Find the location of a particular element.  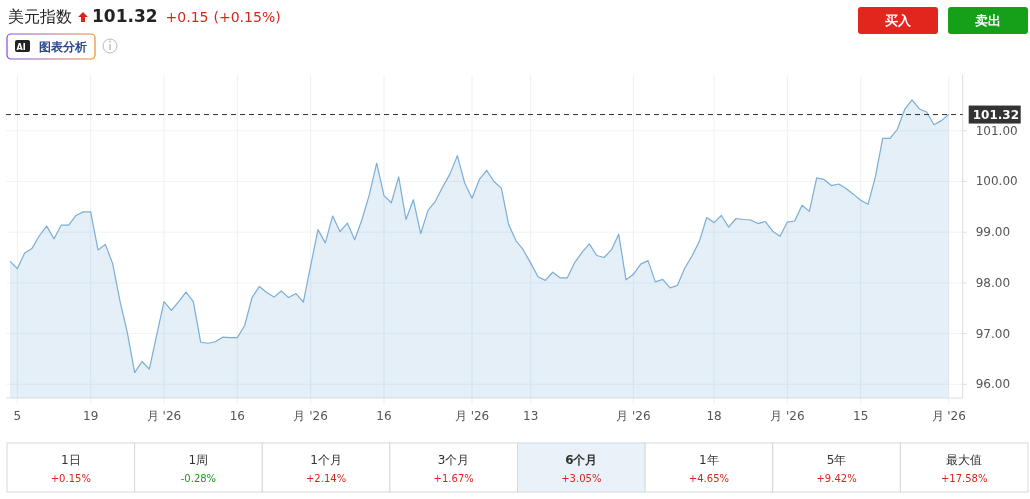

text: 1日 is located at coordinates (70, 460).